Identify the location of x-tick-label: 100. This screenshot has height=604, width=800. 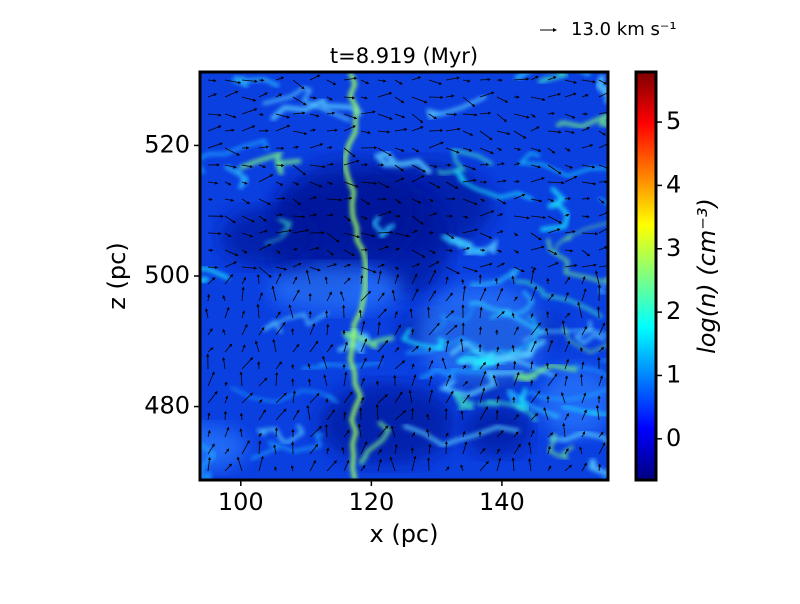
(241, 502).